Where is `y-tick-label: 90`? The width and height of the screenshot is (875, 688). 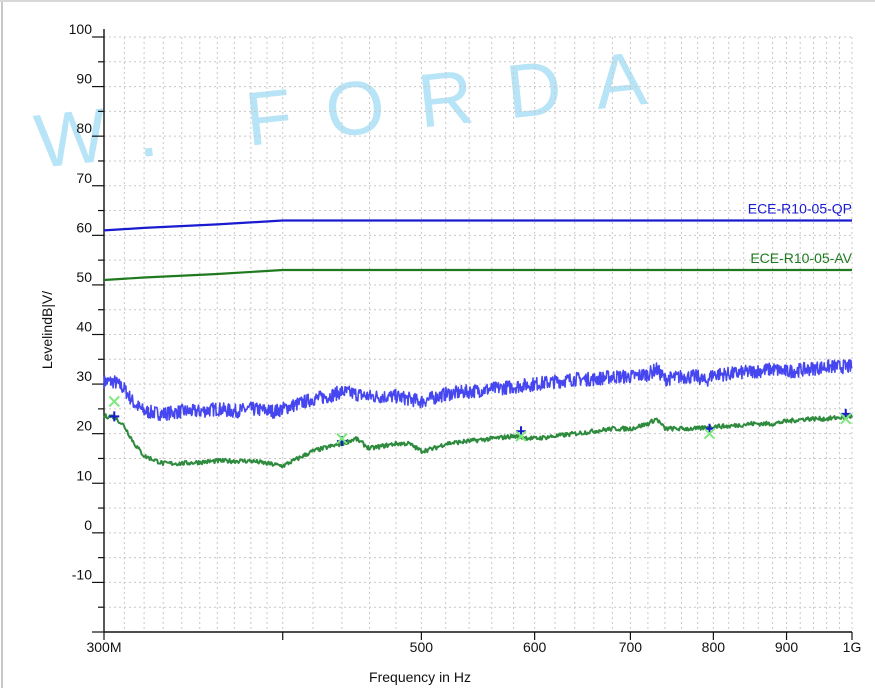
y-tick-label: 90 is located at coordinates (84, 79).